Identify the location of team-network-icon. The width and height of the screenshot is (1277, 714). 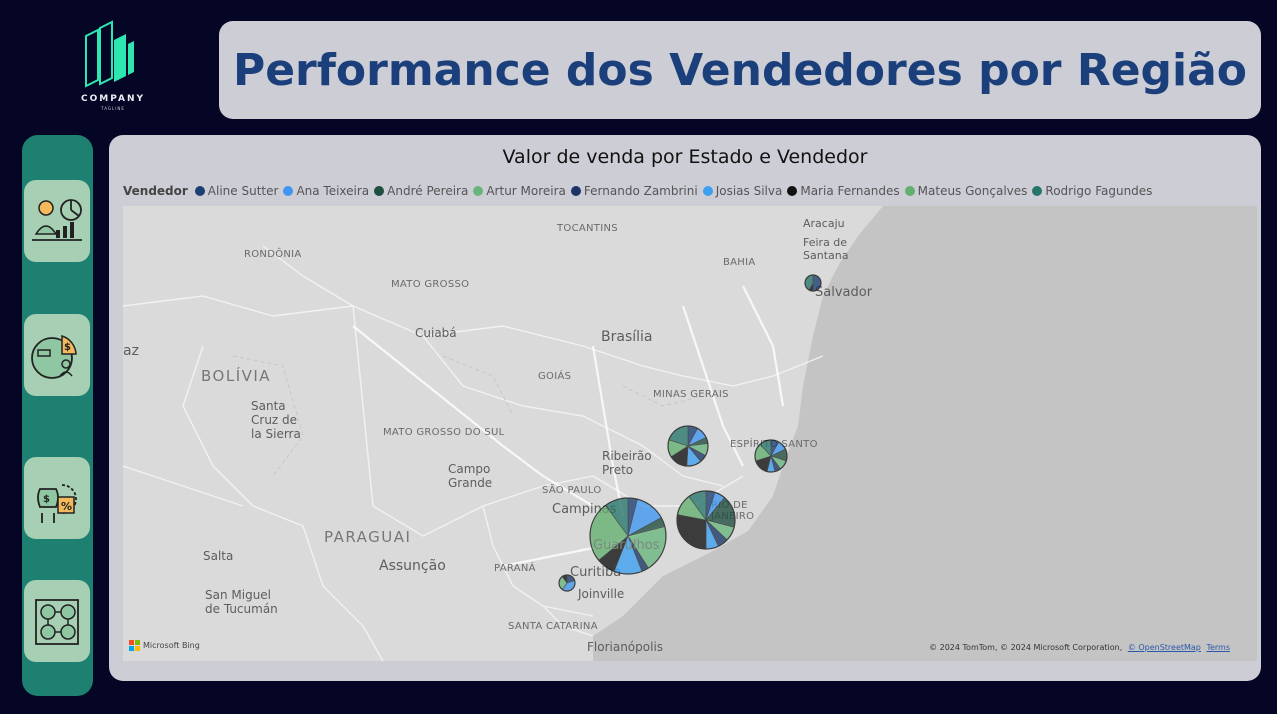
(57, 622).